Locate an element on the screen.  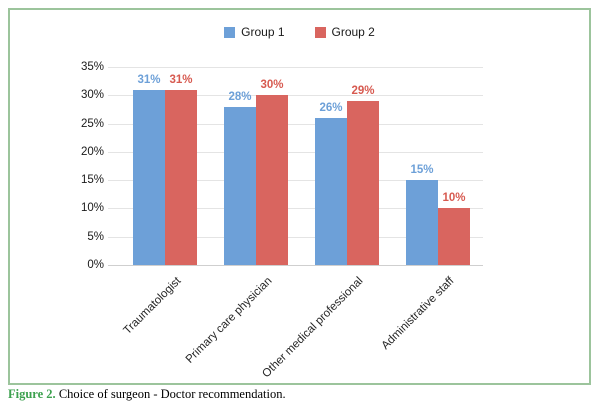
legend-item-group-1: Group 1 is located at coordinates (254, 32).